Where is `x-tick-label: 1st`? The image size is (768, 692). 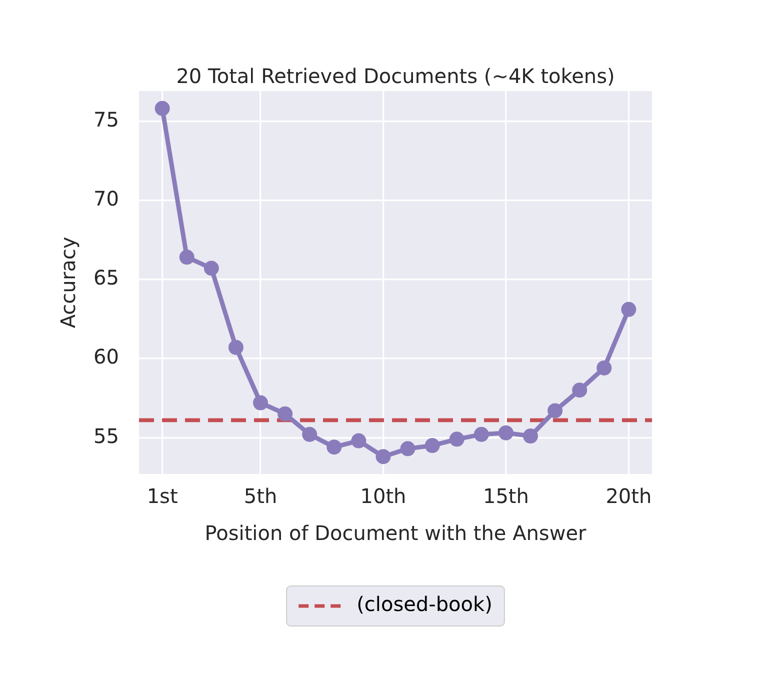 x-tick-label: 1st is located at coordinates (162, 496).